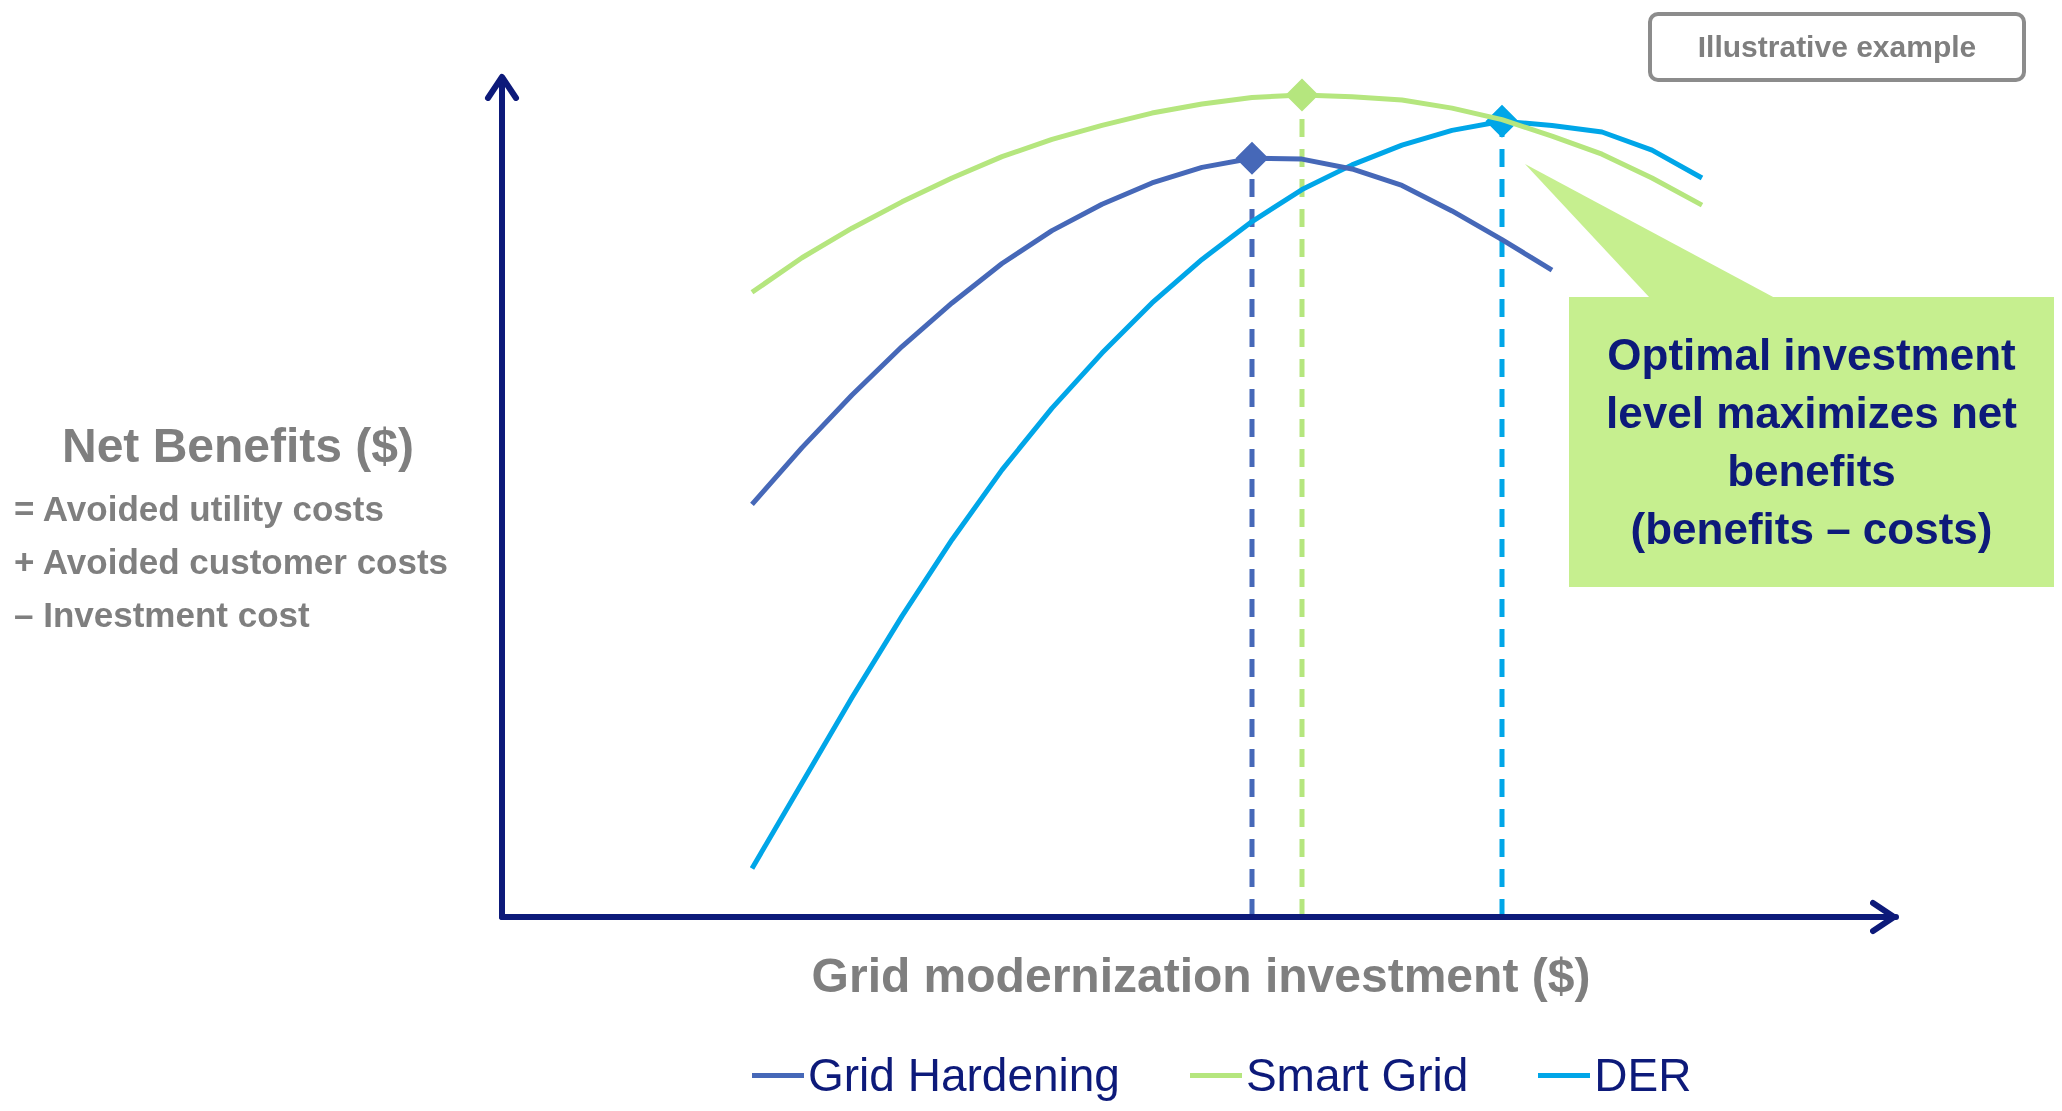 The height and width of the screenshot is (1111, 2062). What do you see at coordinates (964, 1075) in the screenshot?
I see `legend-label: Grid Hardening` at bounding box center [964, 1075].